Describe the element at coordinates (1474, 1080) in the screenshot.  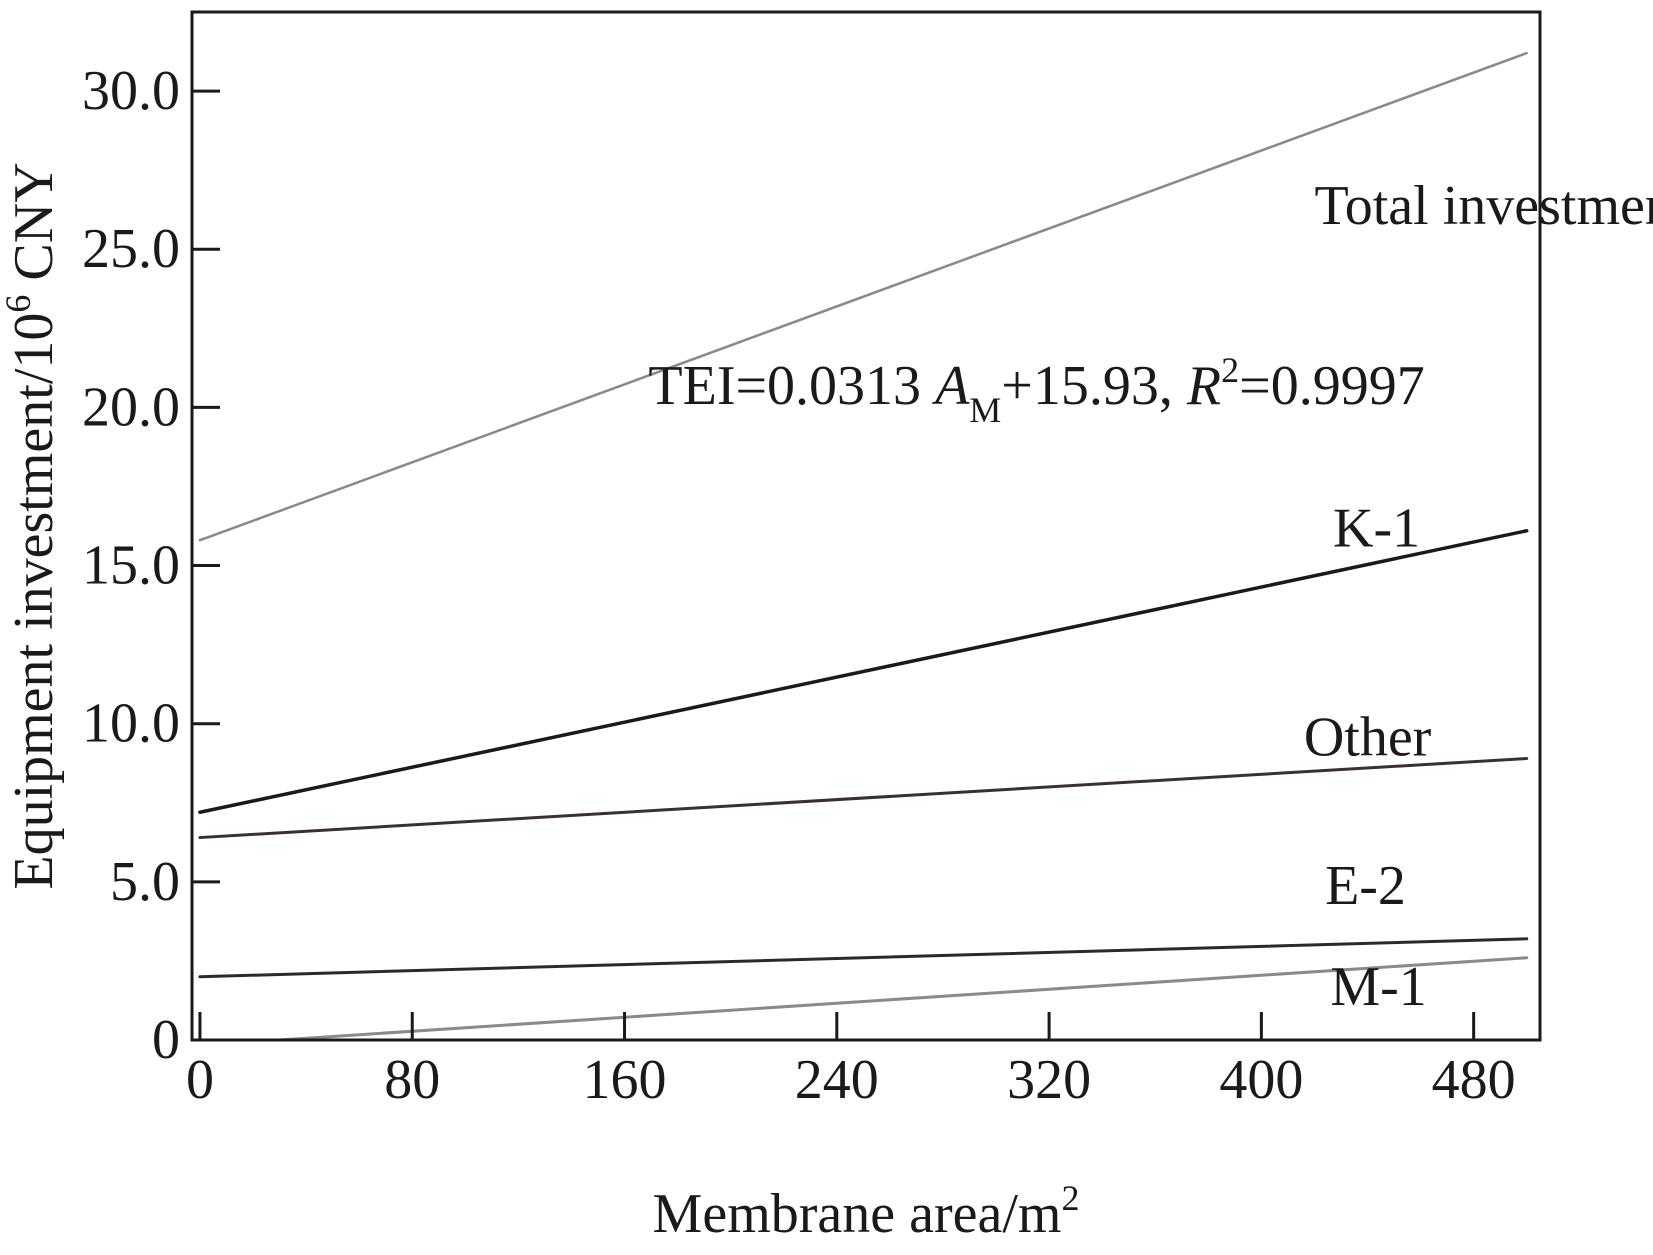
I see `x-tick-label: 480` at that location.